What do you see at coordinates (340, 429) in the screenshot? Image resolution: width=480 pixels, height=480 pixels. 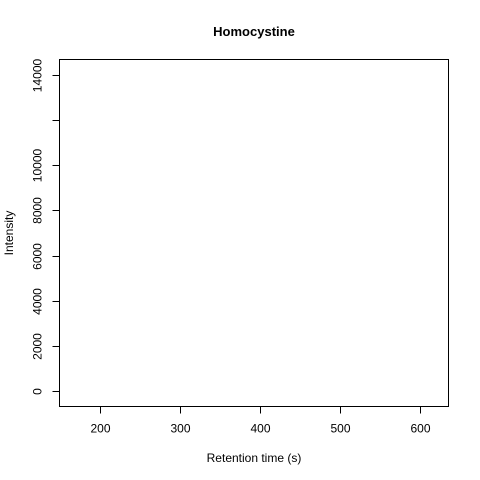 I see `x-tick-label: 500` at bounding box center [340, 429].